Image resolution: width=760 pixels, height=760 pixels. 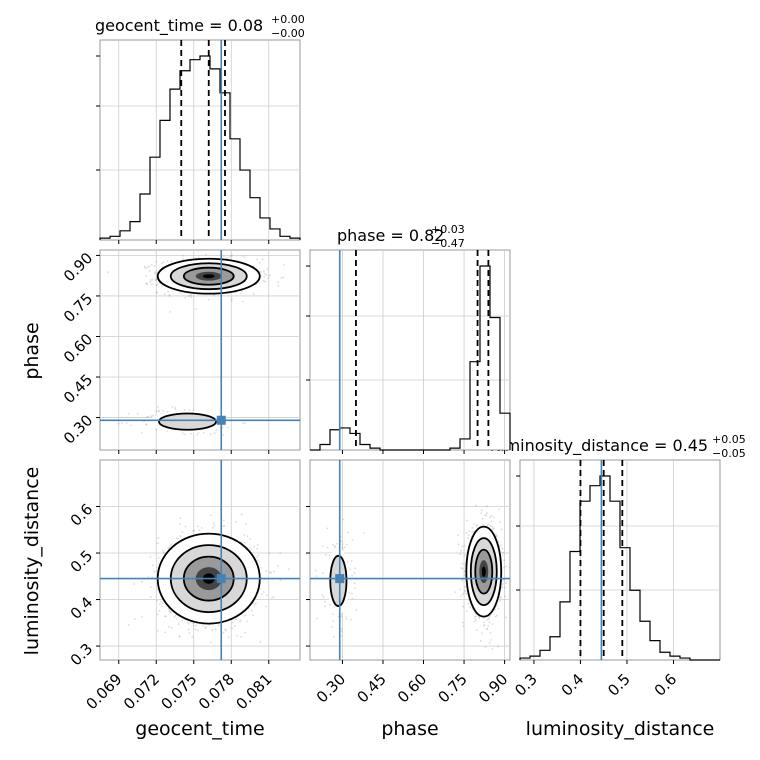 I want to click on panel-geocent-phase-truth-marker, so click(x=221, y=420).